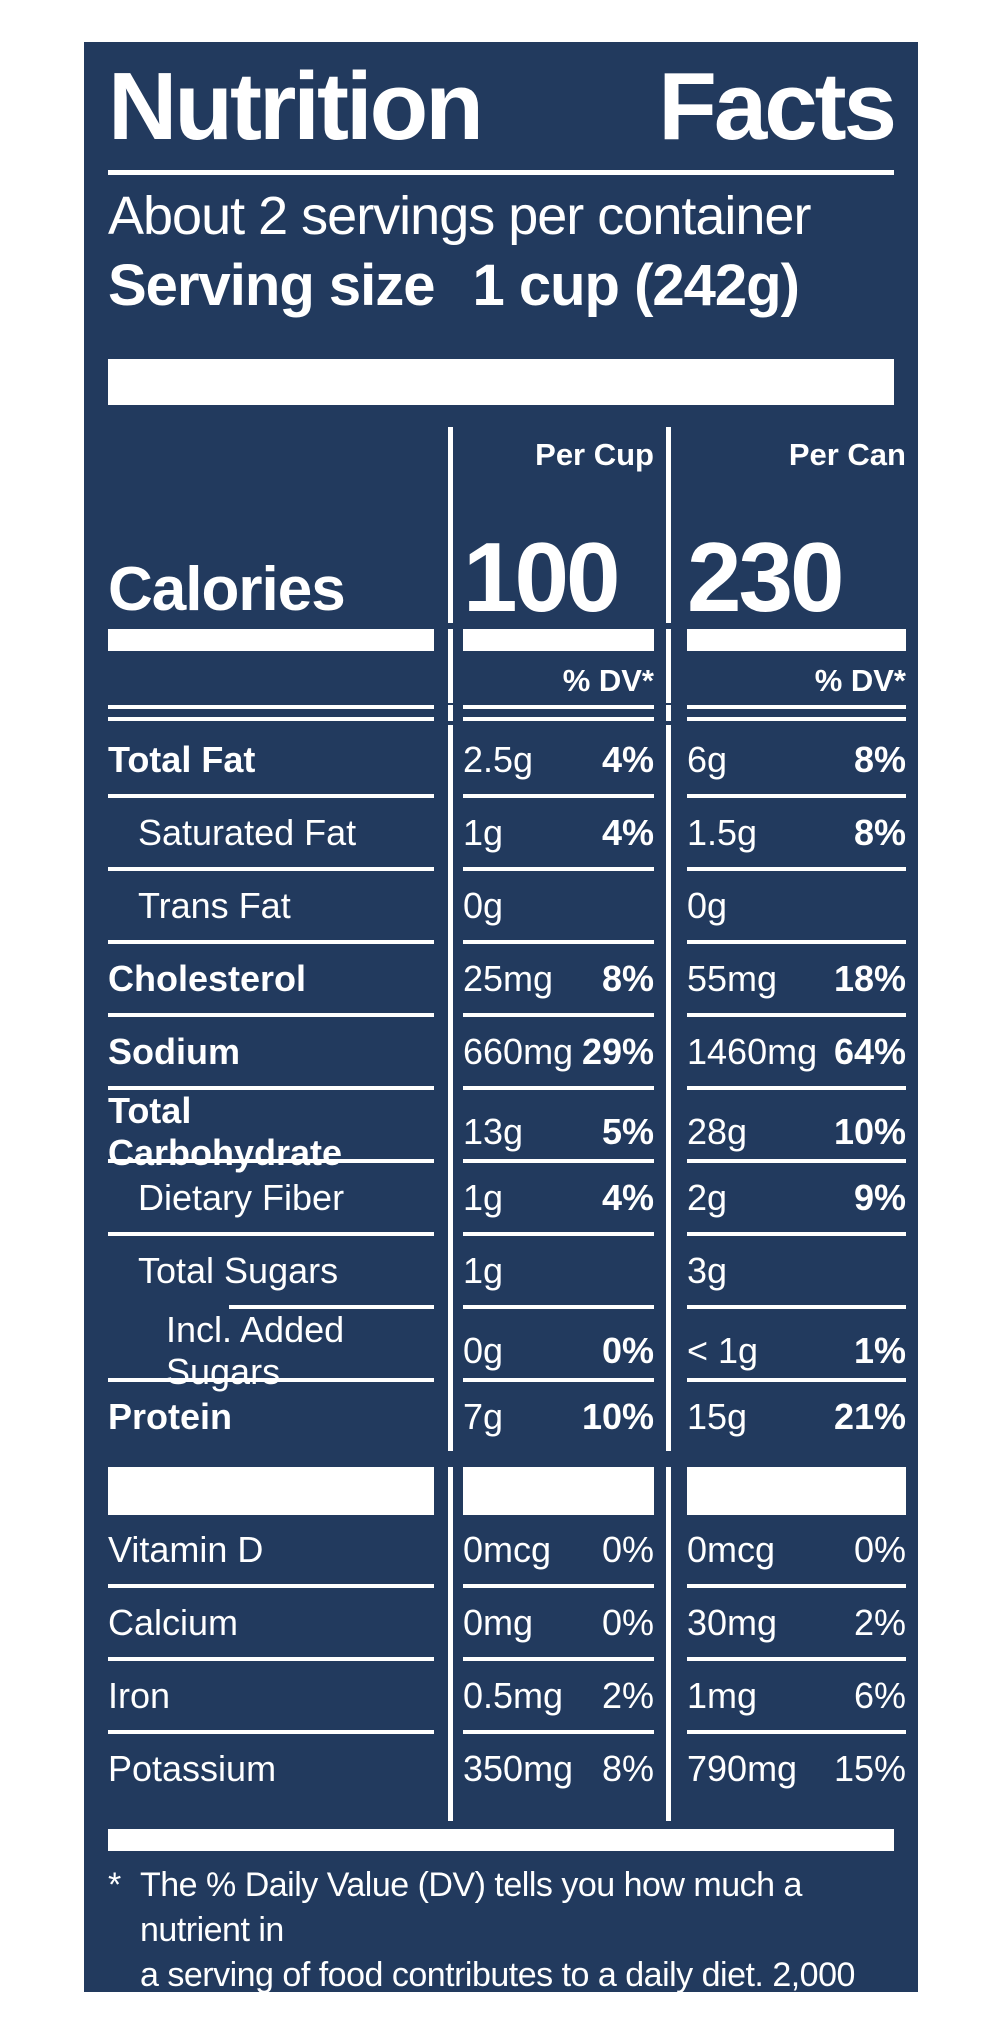  What do you see at coordinates (296, 106) in the screenshot?
I see `title-word-nutrition: Nutrition` at bounding box center [296, 106].